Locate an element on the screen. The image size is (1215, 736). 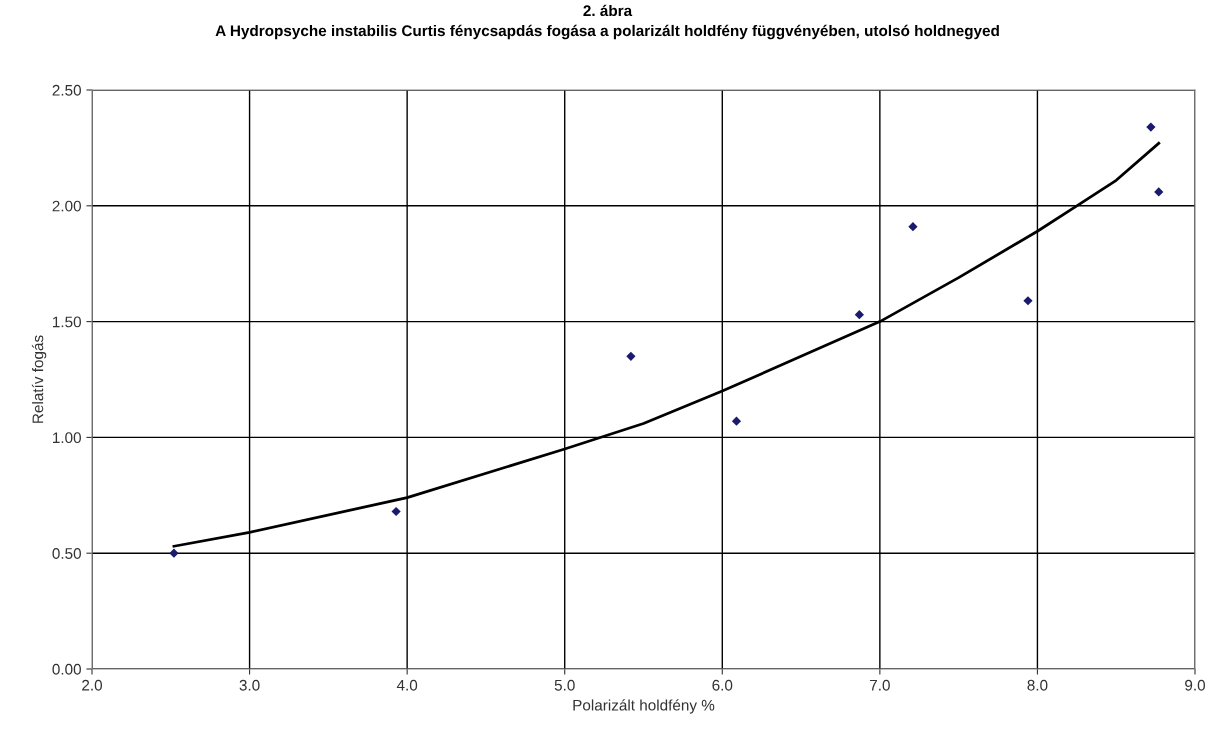
chart-title: 2. ábra is located at coordinates (608, 10).